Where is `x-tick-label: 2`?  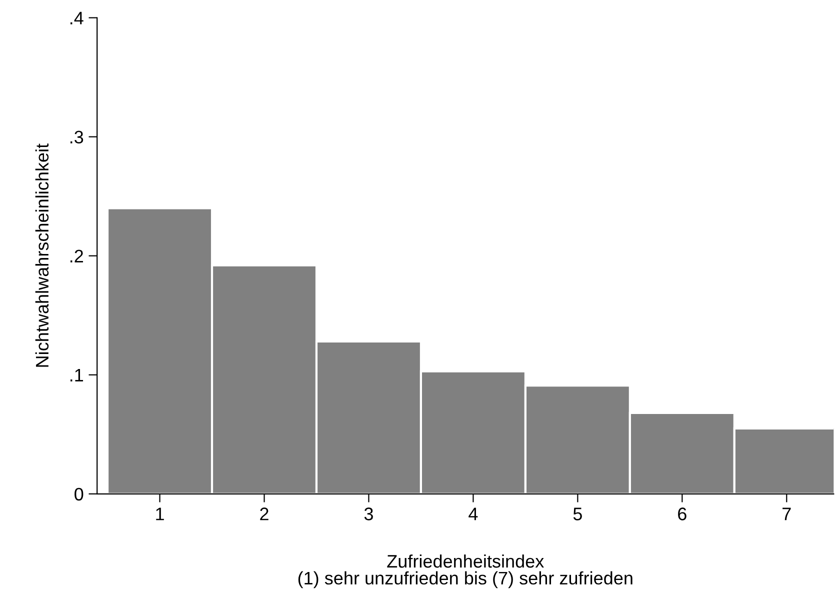 x-tick-label: 2 is located at coordinates (264, 514).